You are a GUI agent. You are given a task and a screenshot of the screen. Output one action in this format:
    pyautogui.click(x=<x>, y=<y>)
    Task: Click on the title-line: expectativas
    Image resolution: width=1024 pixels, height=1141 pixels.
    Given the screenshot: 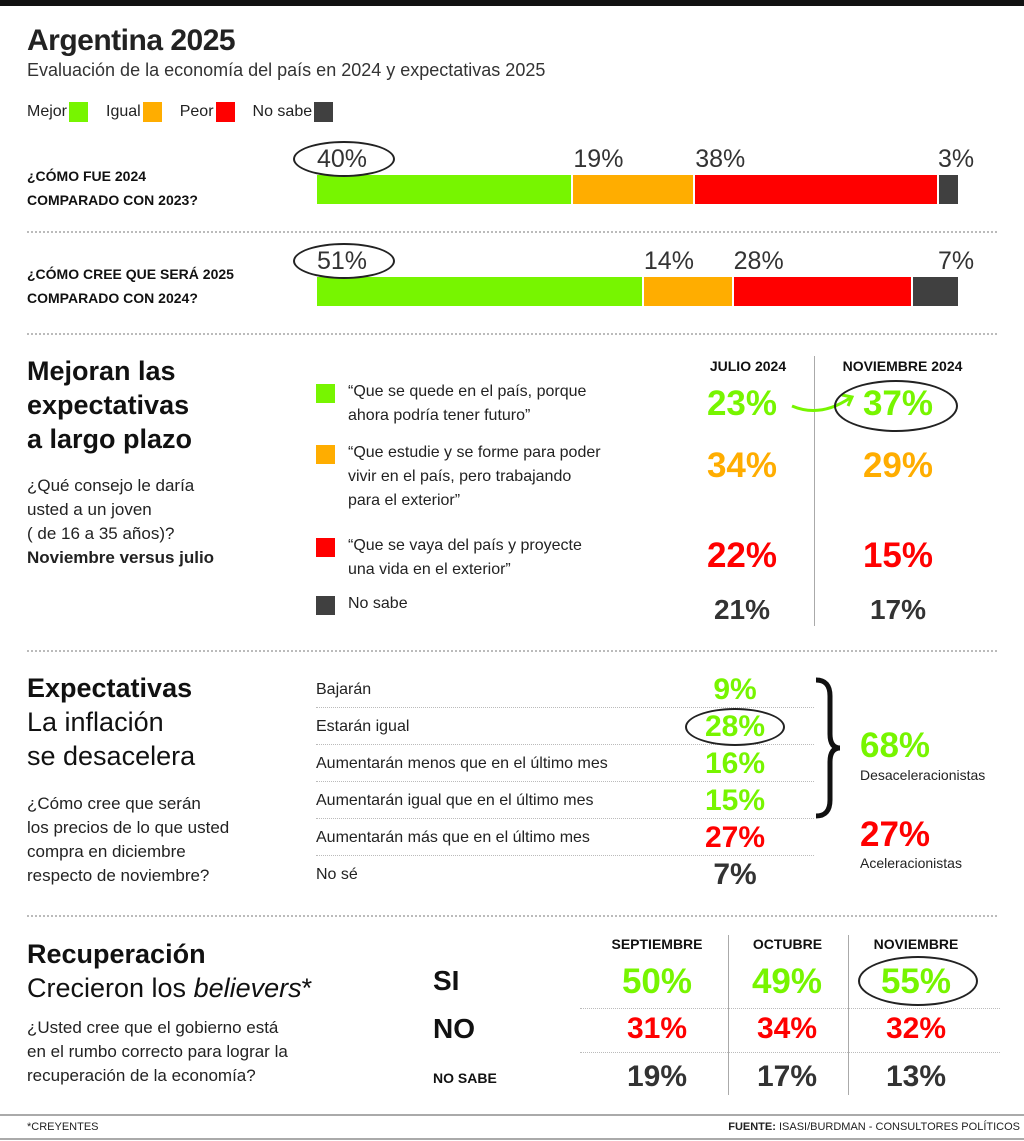 What is the action you would take?
    pyautogui.click(x=108, y=405)
    